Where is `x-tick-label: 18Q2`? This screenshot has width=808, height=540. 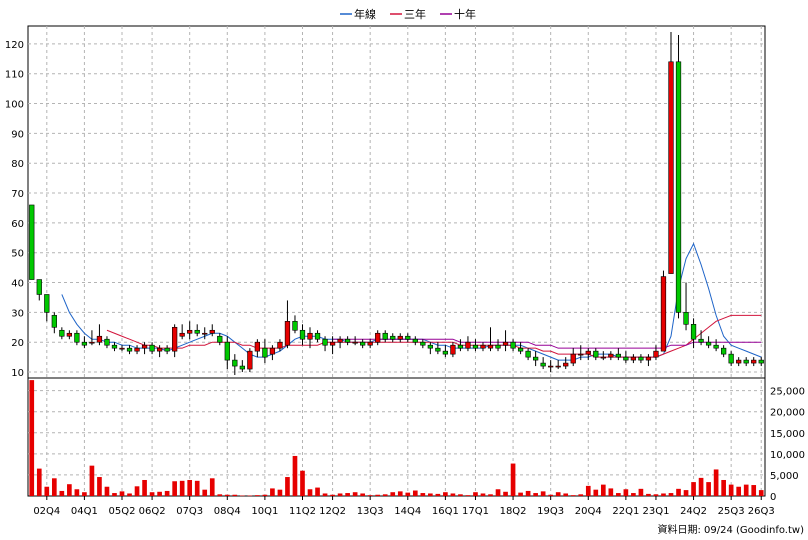
x-tick-label: 18Q2 is located at coordinates (513, 511).